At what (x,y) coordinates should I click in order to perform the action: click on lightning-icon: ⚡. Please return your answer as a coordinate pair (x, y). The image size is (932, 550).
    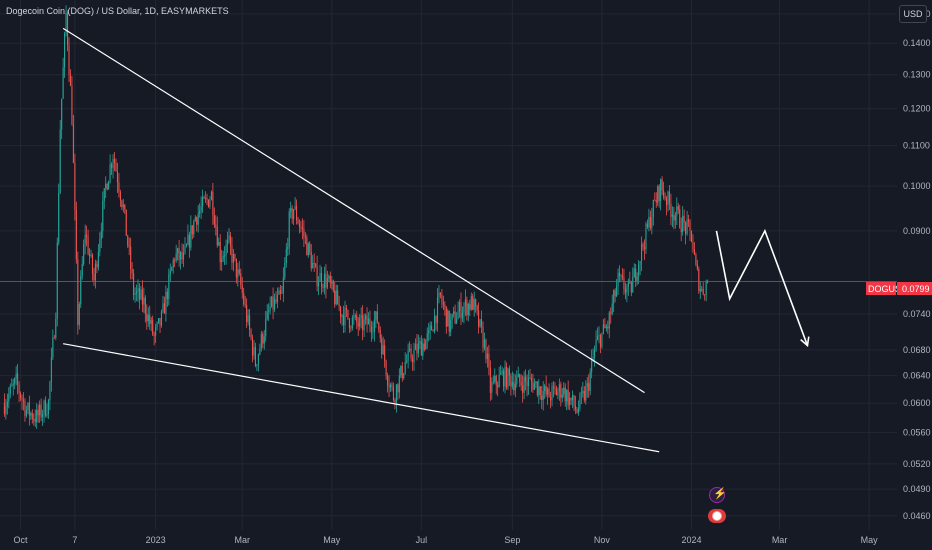
    Looking at the image, I should click on (718, 495).